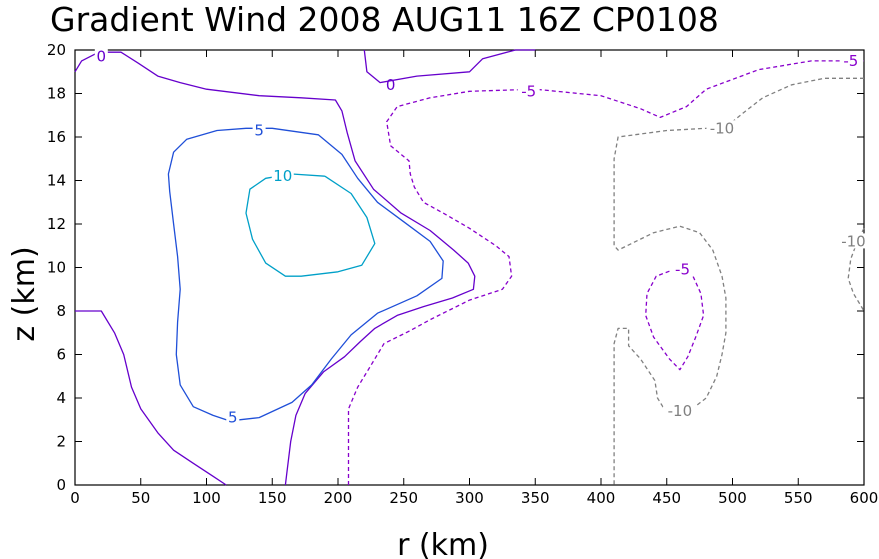  I want to click on x-tick-label: 600, so click(864, 498).